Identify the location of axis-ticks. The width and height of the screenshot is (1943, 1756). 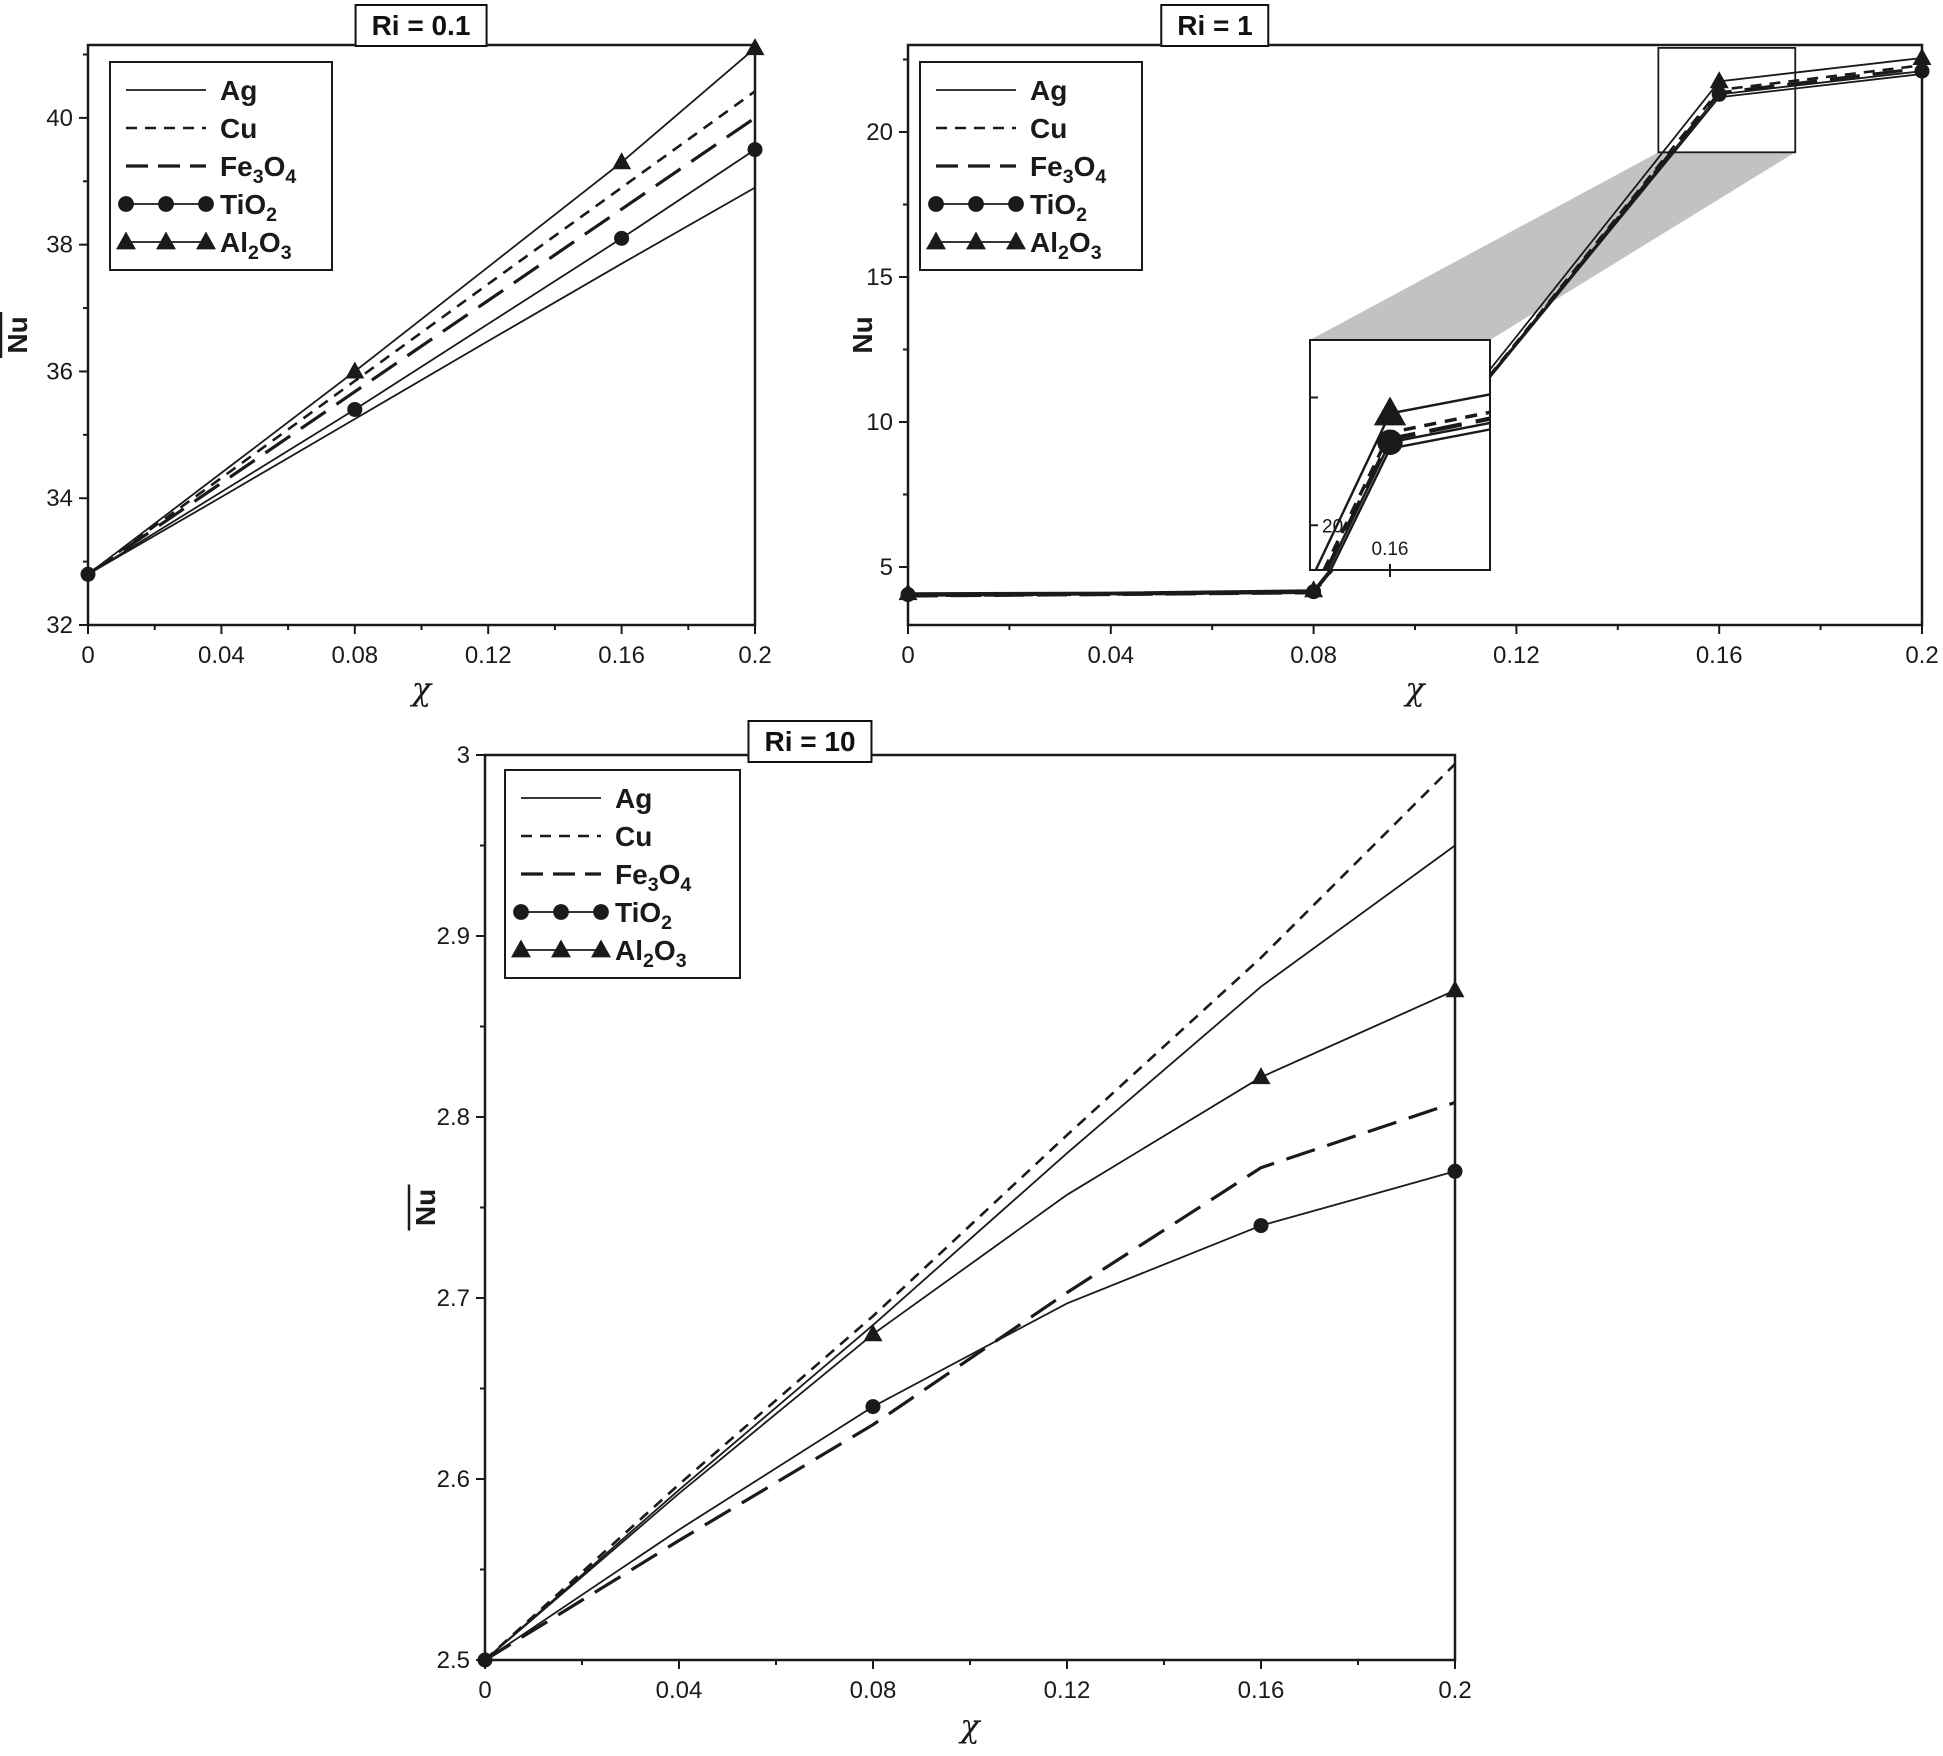
(417, 343).